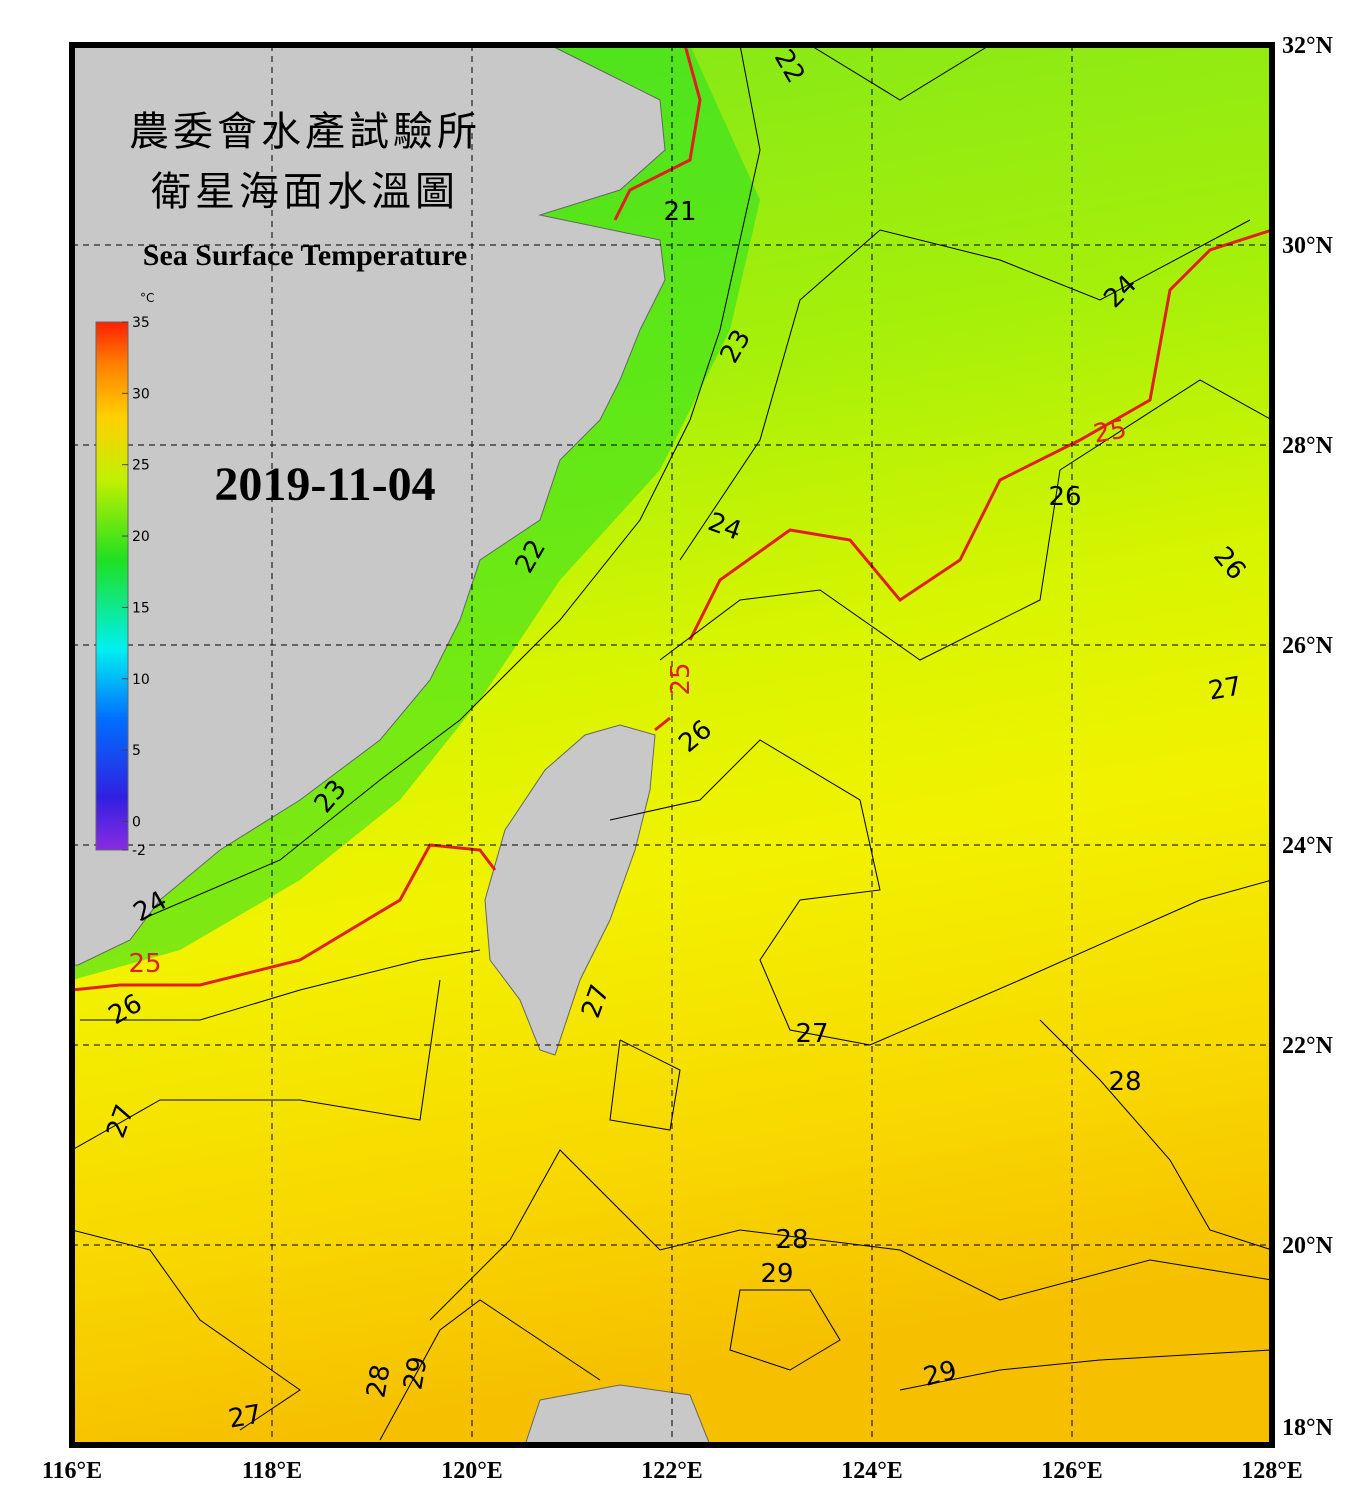 Image resolution: width=1350 pixels, height=1500 pixels. Describe the element at coordinates (1308, 1246) in the screenshot. I see `y-tick-label: 20°N` at that location.